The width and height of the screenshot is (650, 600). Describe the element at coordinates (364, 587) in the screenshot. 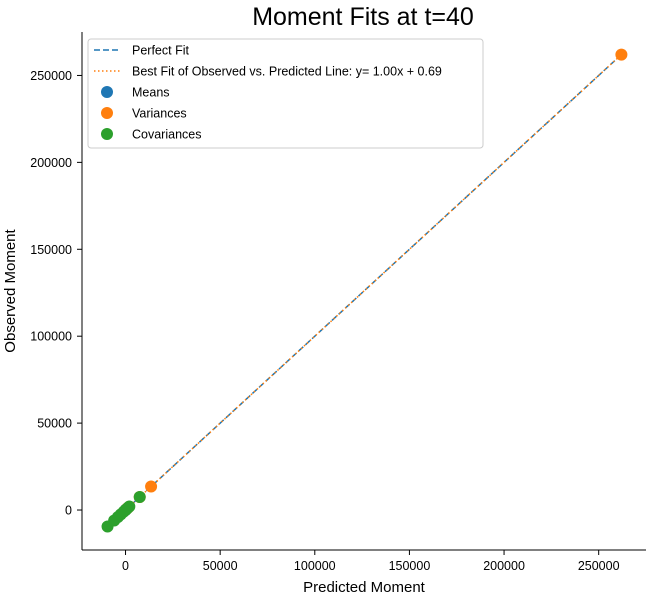

I see `x-axis-label: Predicted Moment` at that location.